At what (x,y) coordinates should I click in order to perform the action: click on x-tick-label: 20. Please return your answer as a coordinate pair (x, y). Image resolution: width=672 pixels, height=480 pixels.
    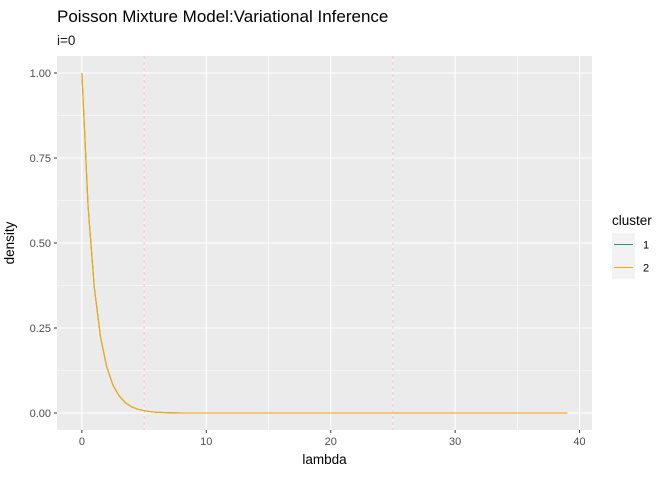
    Looking at the image, I should click on (331, 442).